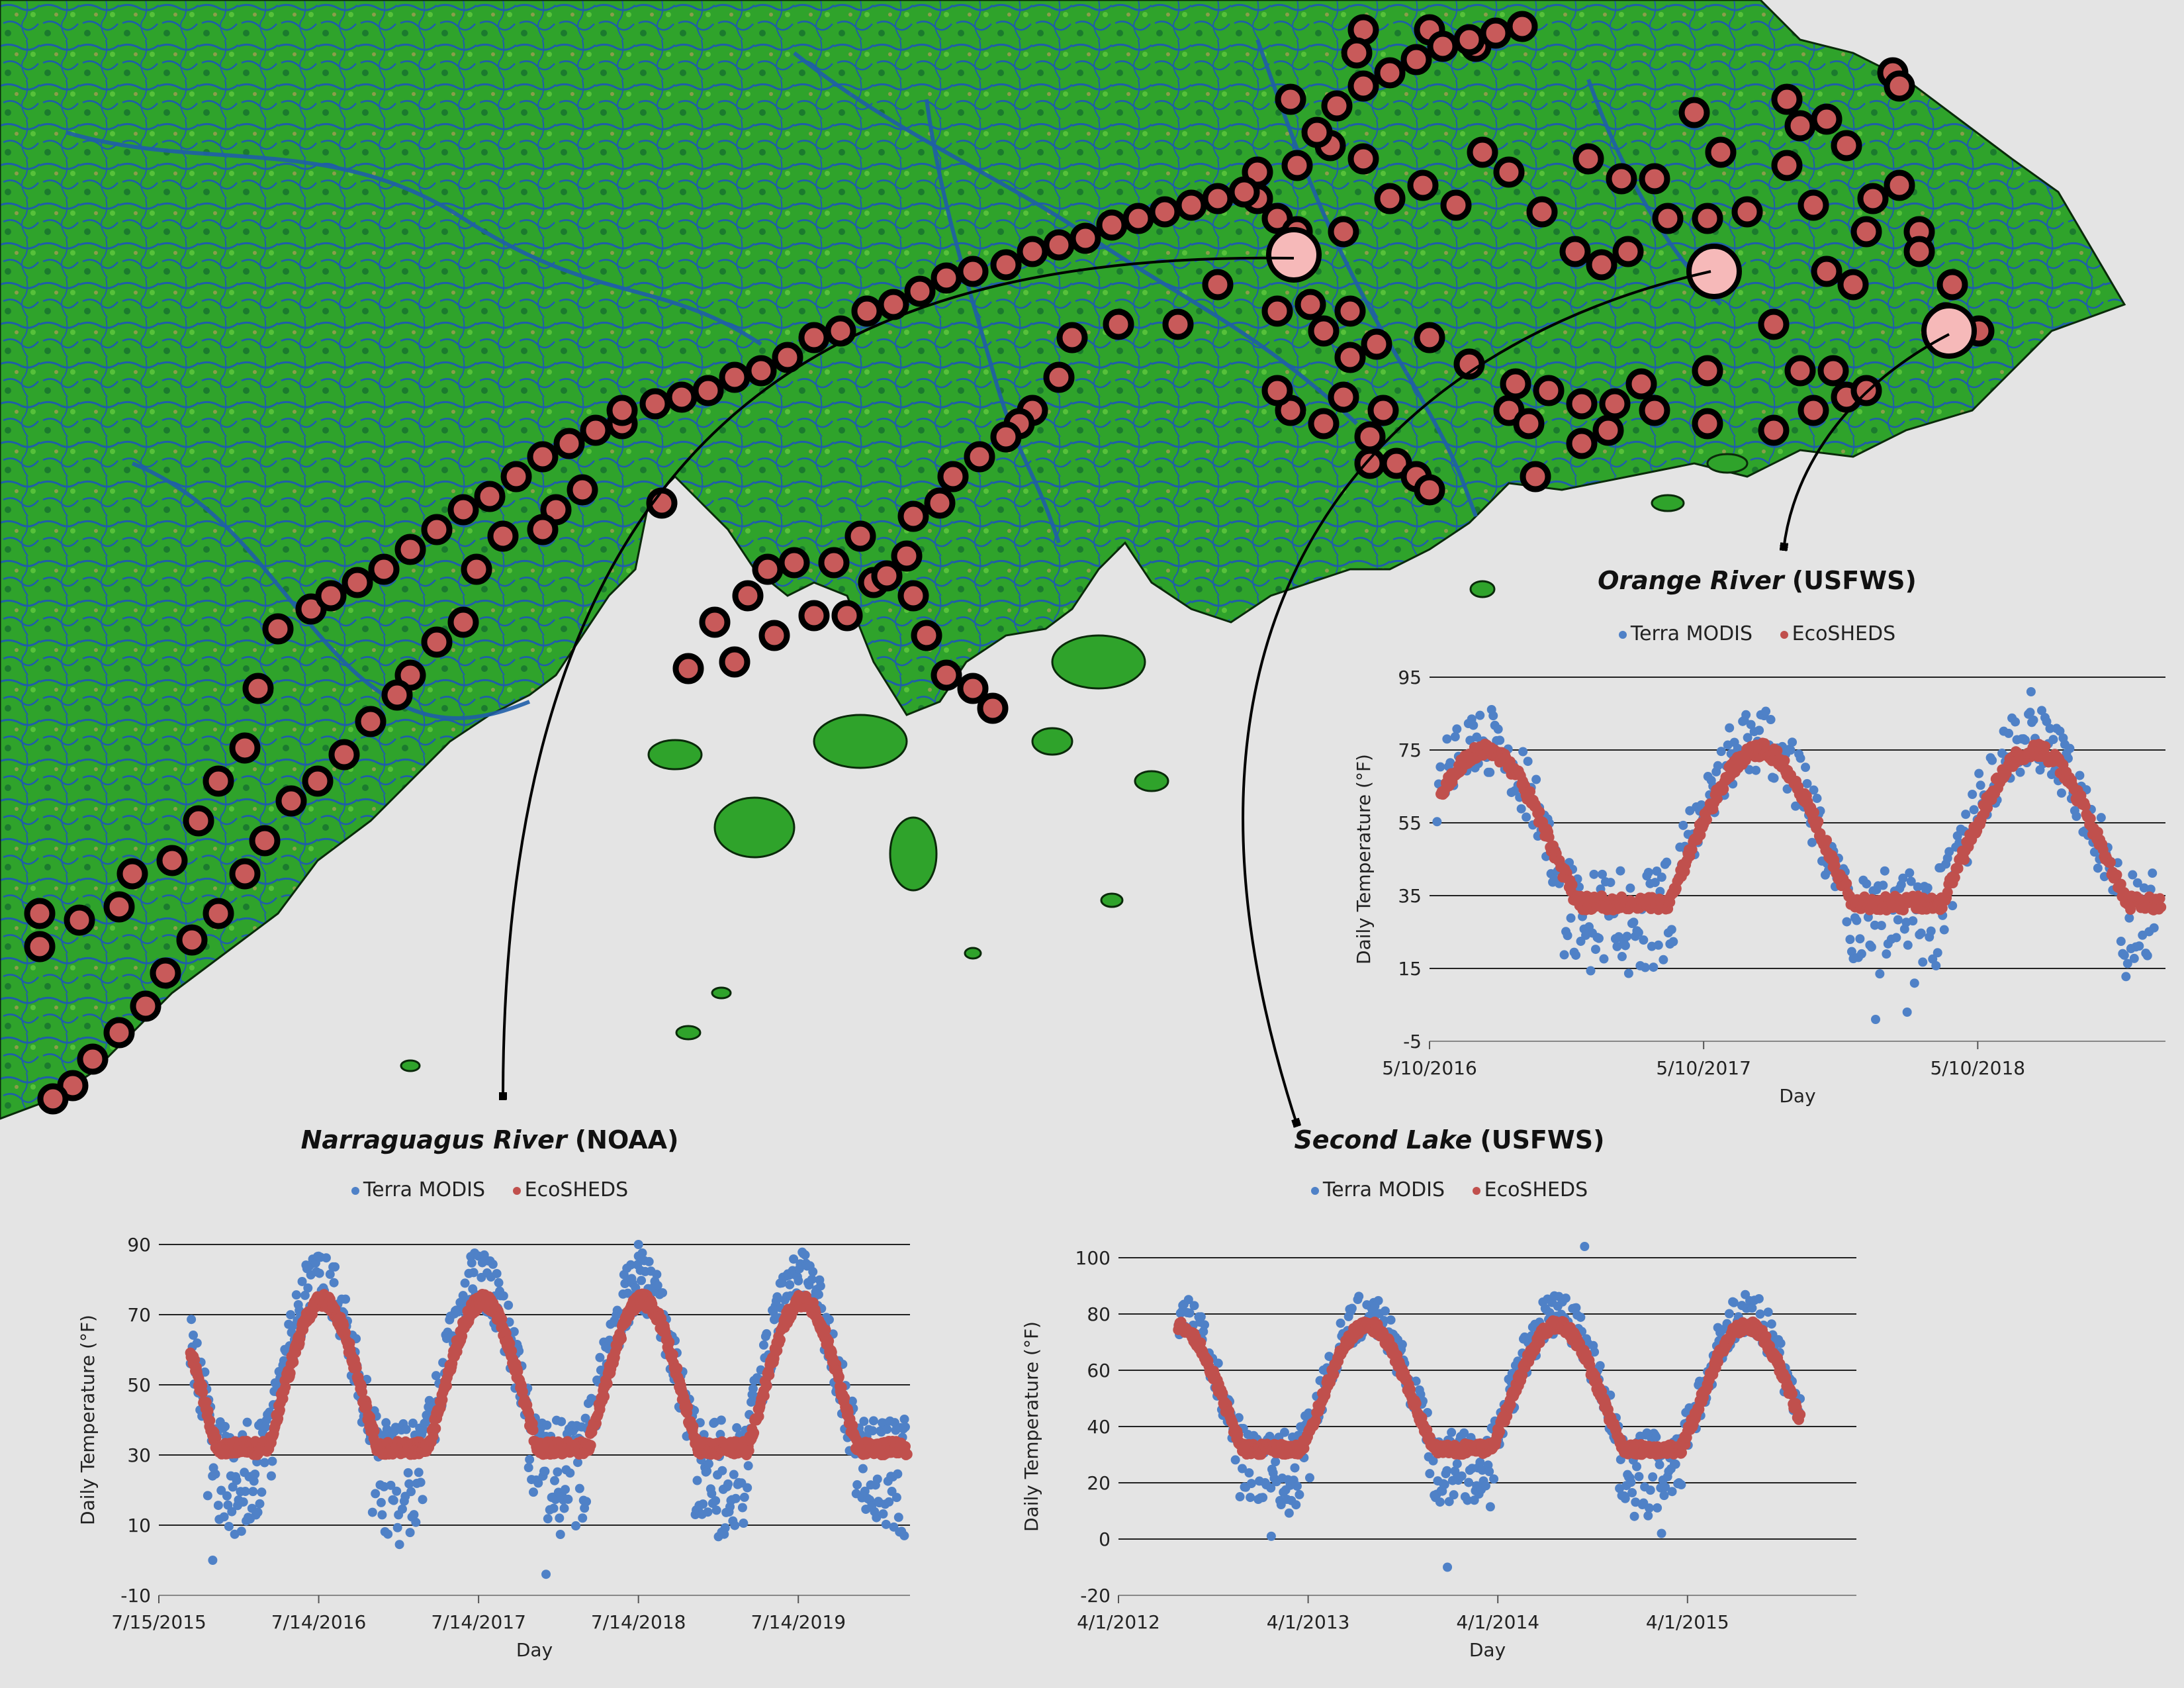 The image size is (2184, 1688). What do you see at coordinates (1450, 1139) in the screenshot?
I see `chart-title: Second Lake (USFWS)` at bounding box center [1450, 1139].